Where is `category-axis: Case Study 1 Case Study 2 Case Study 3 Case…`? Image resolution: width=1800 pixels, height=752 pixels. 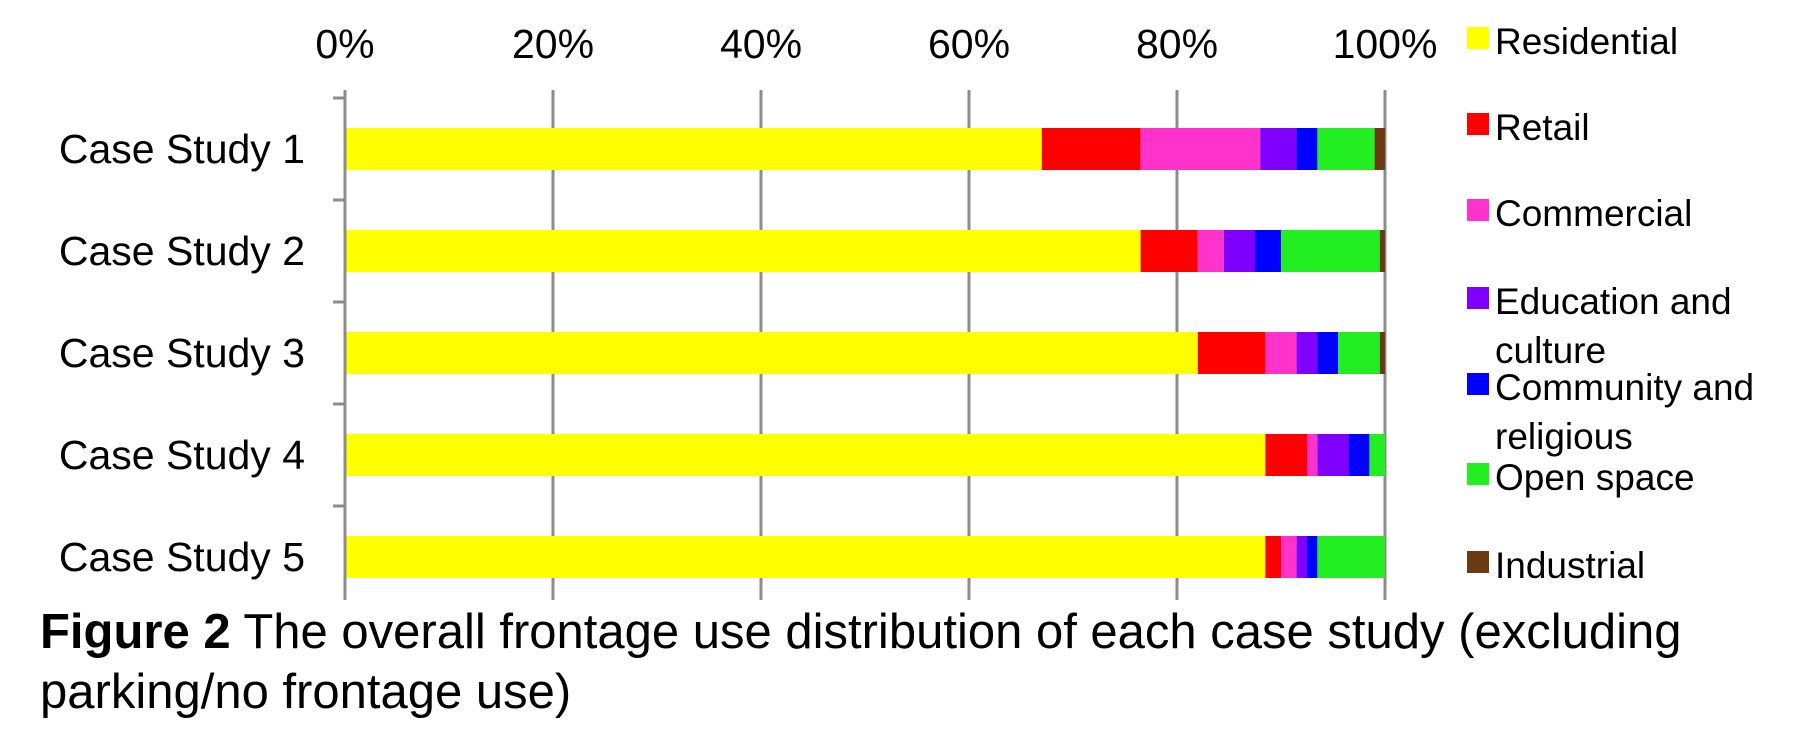
category-axis: Case Study 1 Case Study 2 Case Study 3 Case… is located at coordinates (203, 345).